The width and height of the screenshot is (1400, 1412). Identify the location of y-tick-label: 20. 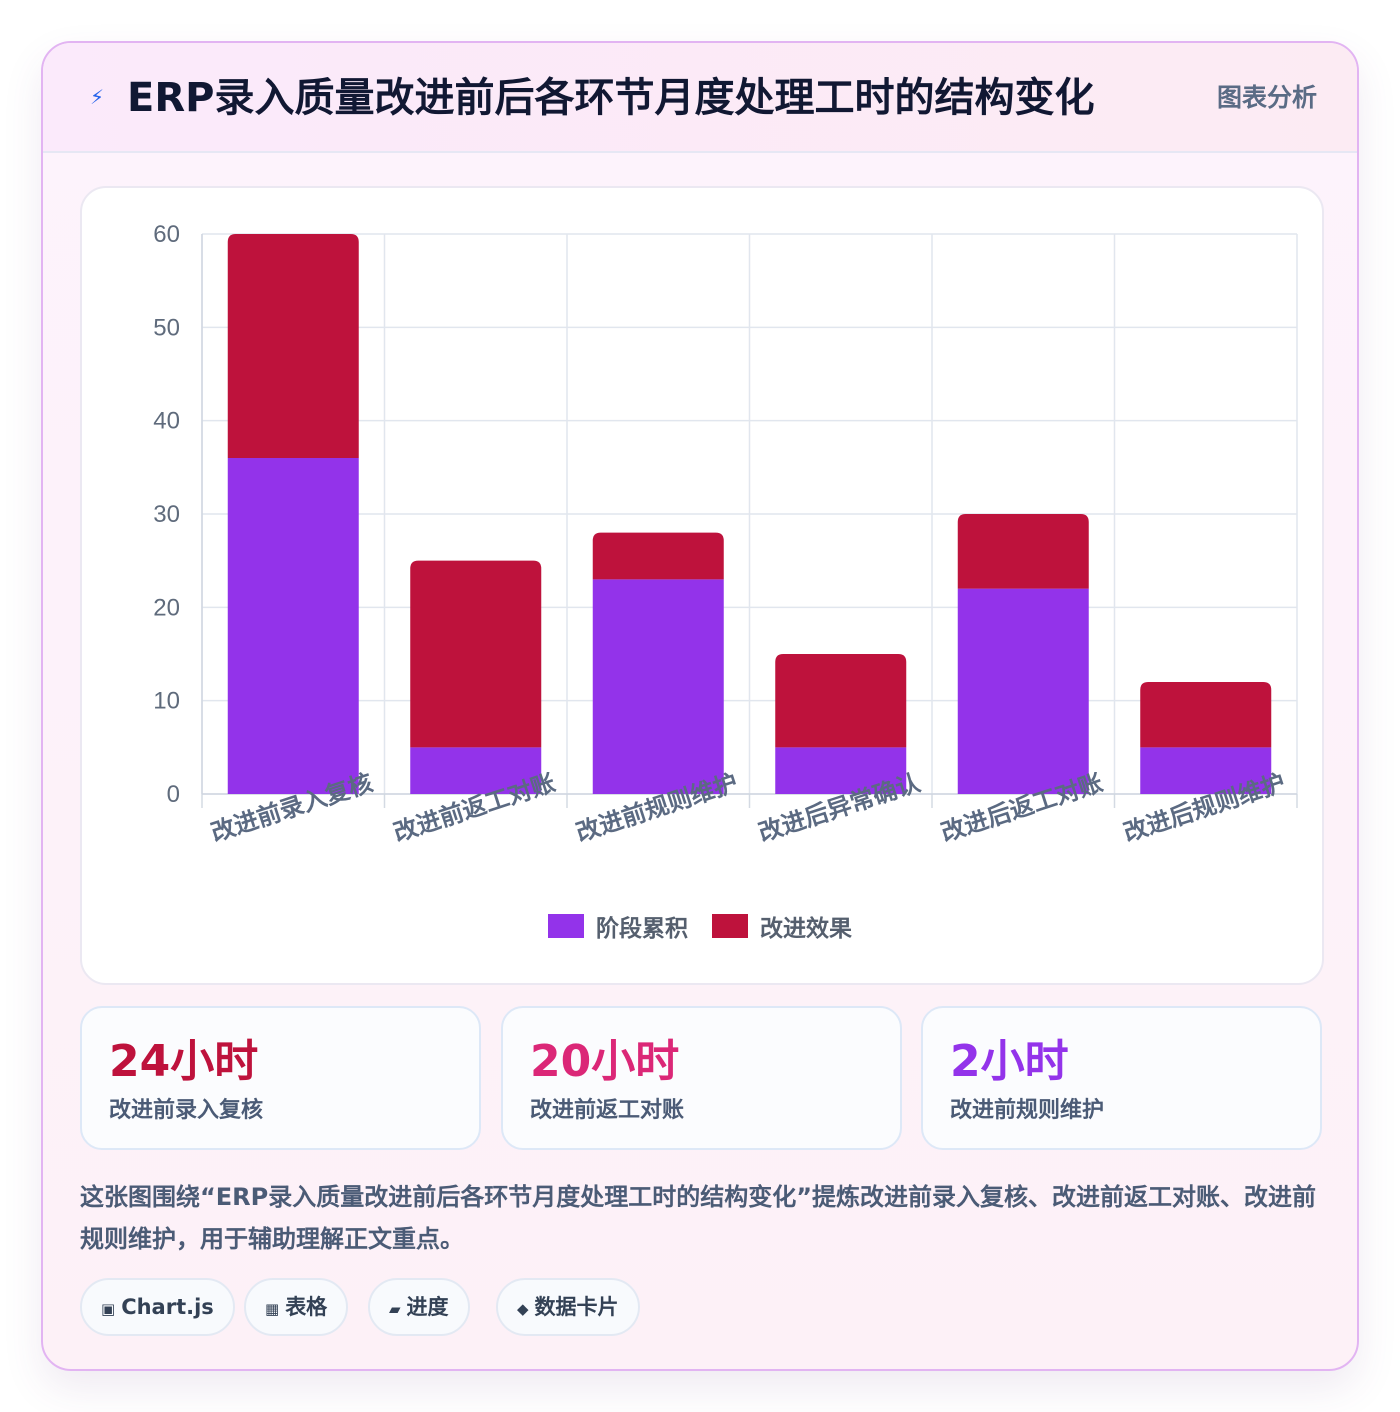
(166, 607).